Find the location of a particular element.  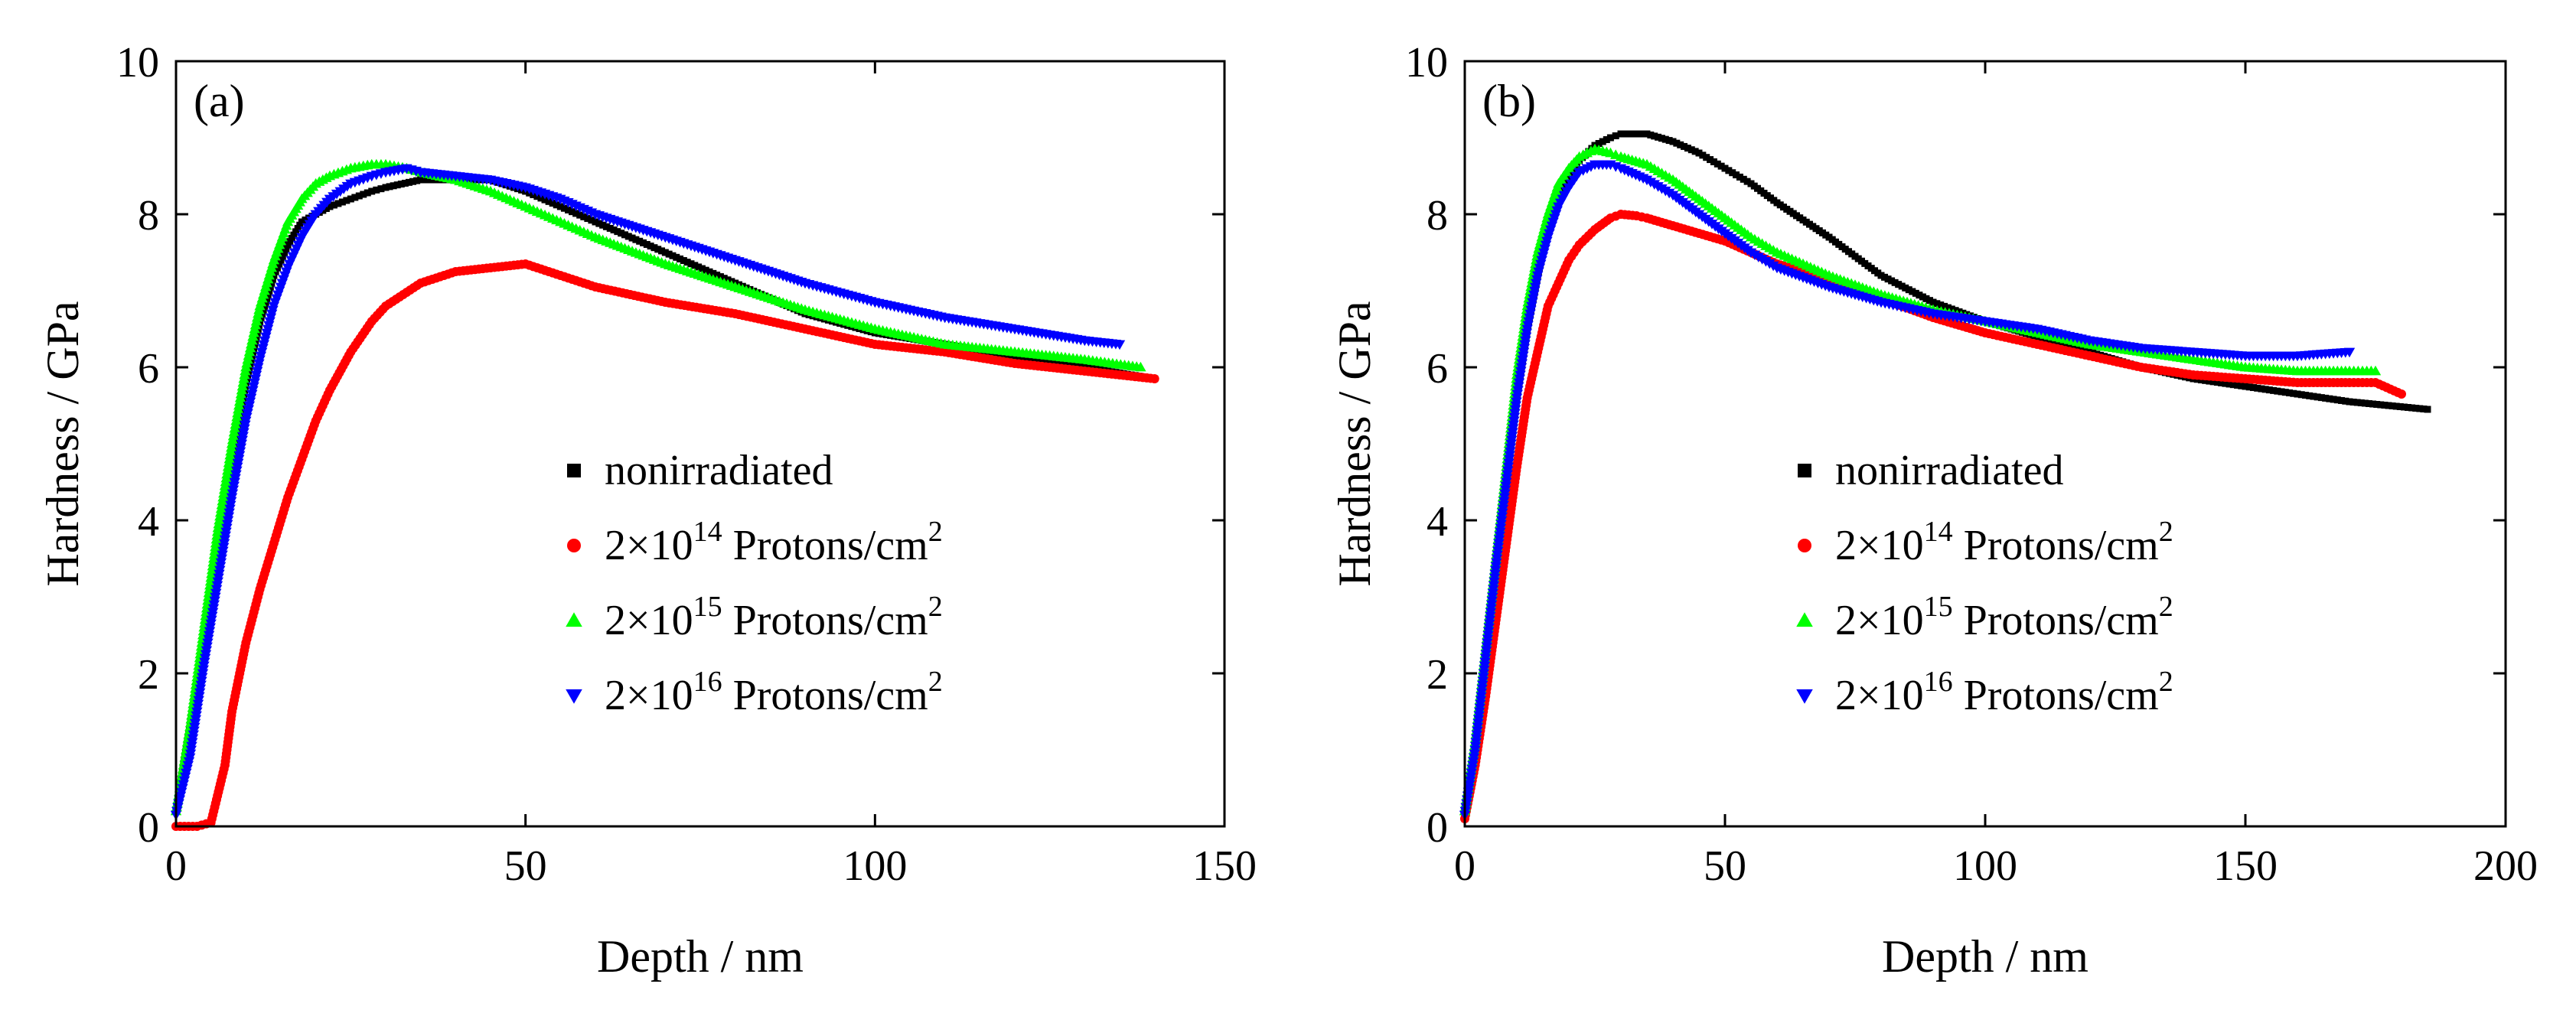

y-tick-label: 0 is located at coordinates (1437, 828).